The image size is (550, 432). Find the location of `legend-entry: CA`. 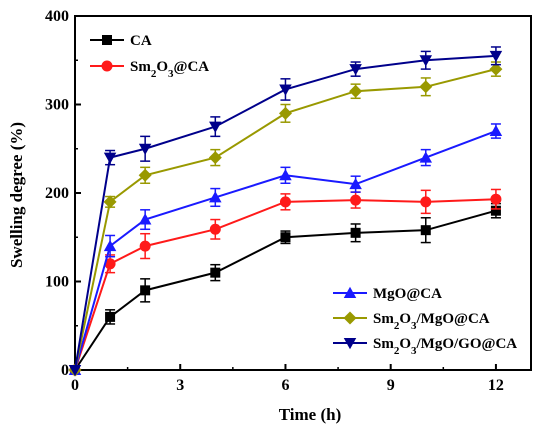

legend-entry: CA is located at coordinates (121, 41).